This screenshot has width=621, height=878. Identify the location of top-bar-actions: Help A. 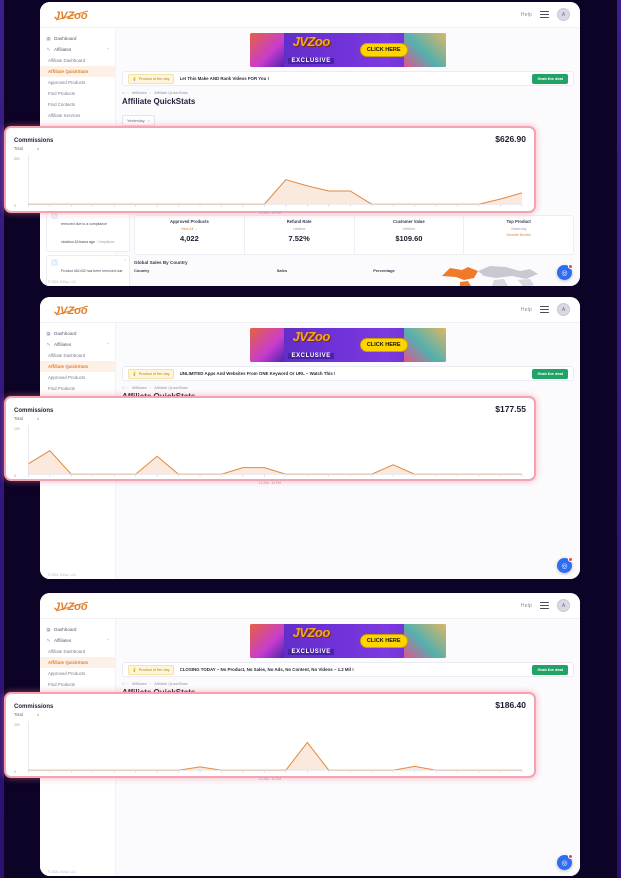
(545, 14).